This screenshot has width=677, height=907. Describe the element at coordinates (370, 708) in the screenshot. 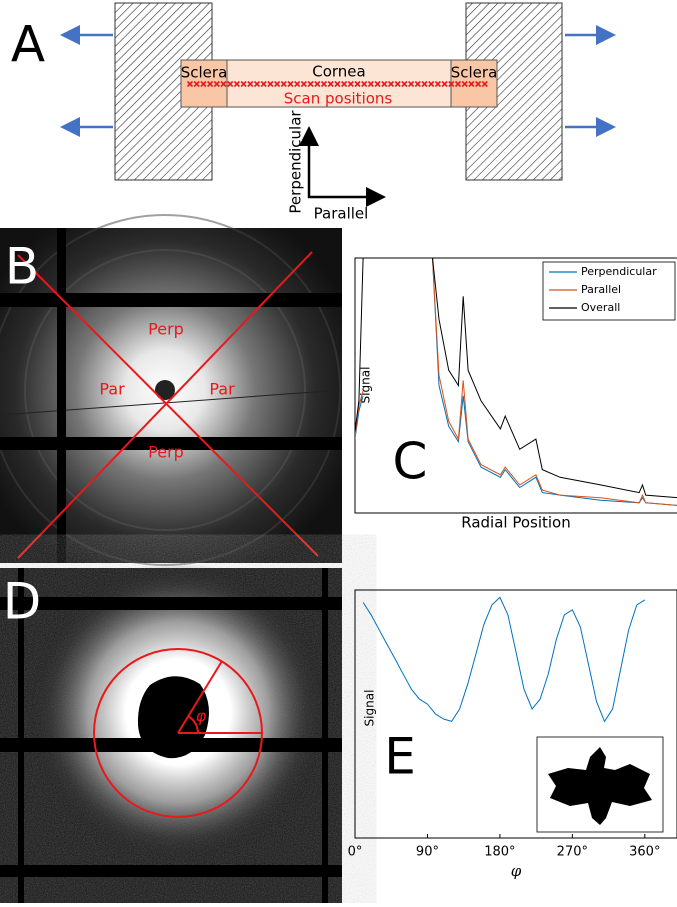

I see `y-axis-label: Signal` at that location.